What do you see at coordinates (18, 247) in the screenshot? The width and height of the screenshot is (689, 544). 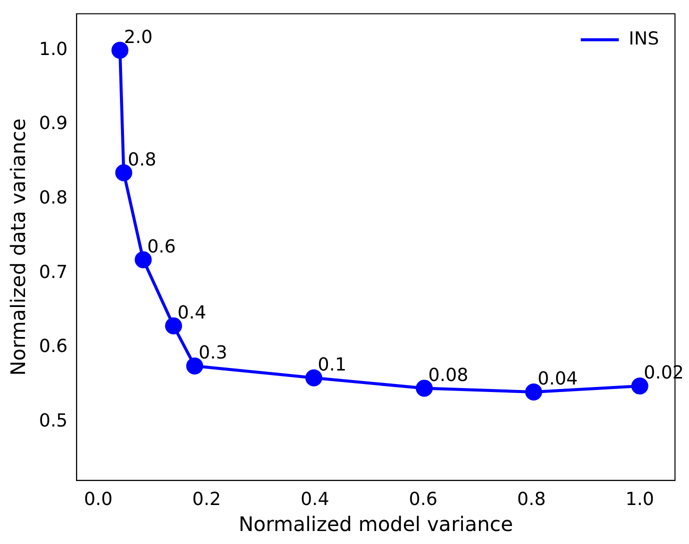 I see `y-axis-title: Normalized data variance` at bounding box center [18, 247].